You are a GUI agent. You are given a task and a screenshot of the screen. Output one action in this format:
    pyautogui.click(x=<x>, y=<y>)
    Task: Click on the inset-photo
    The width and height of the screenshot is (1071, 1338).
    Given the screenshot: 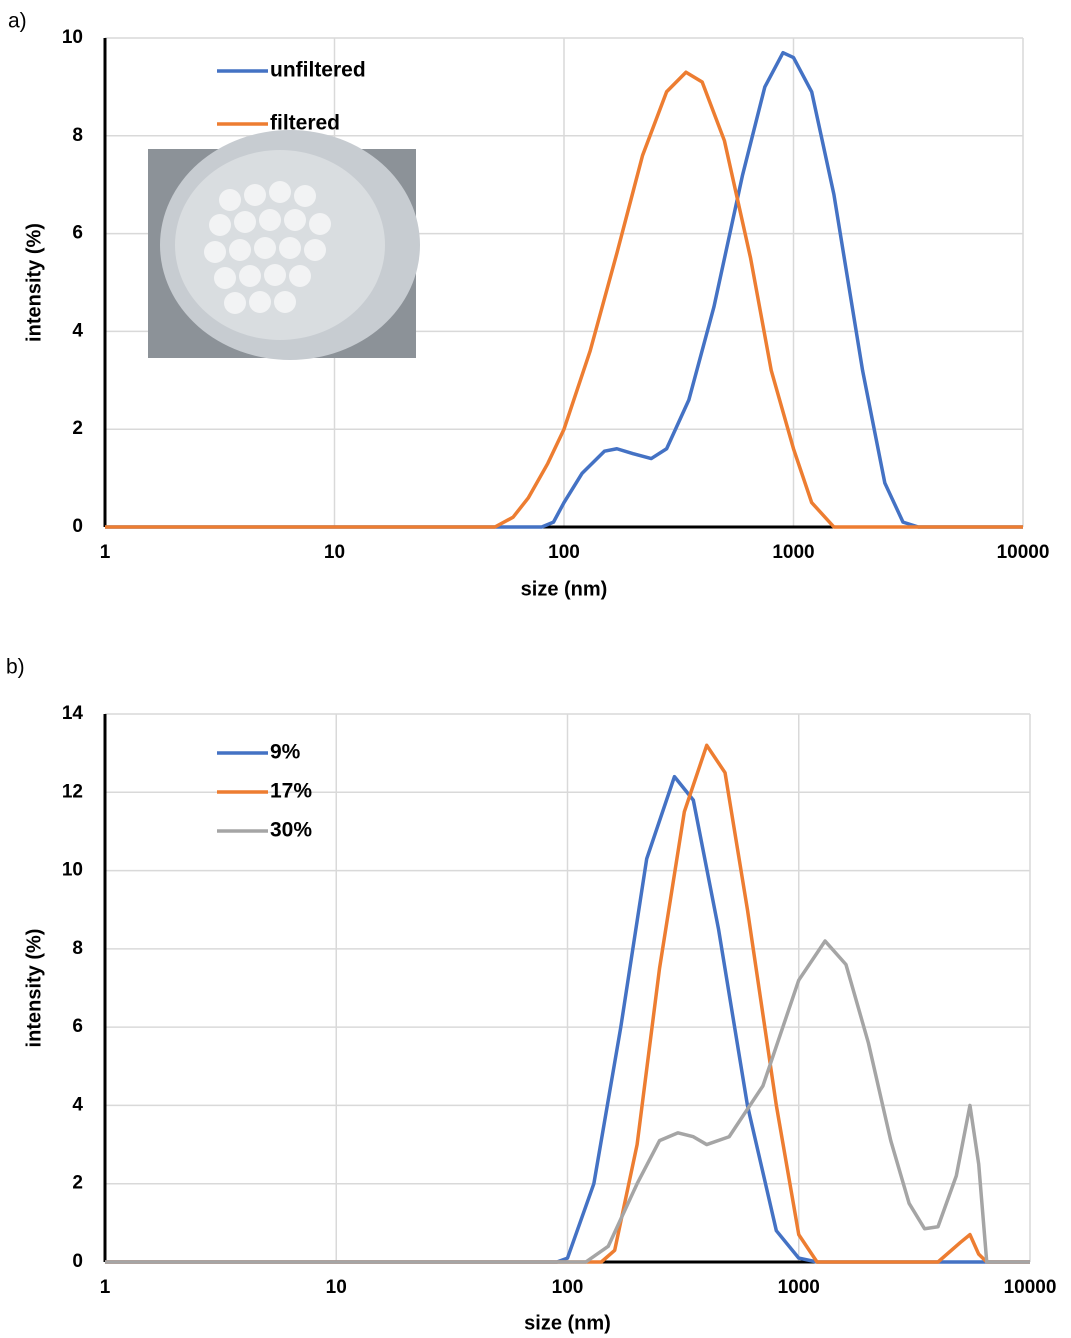 What is the action you would take?
    pyautogui.click(x=284, y=245)
    